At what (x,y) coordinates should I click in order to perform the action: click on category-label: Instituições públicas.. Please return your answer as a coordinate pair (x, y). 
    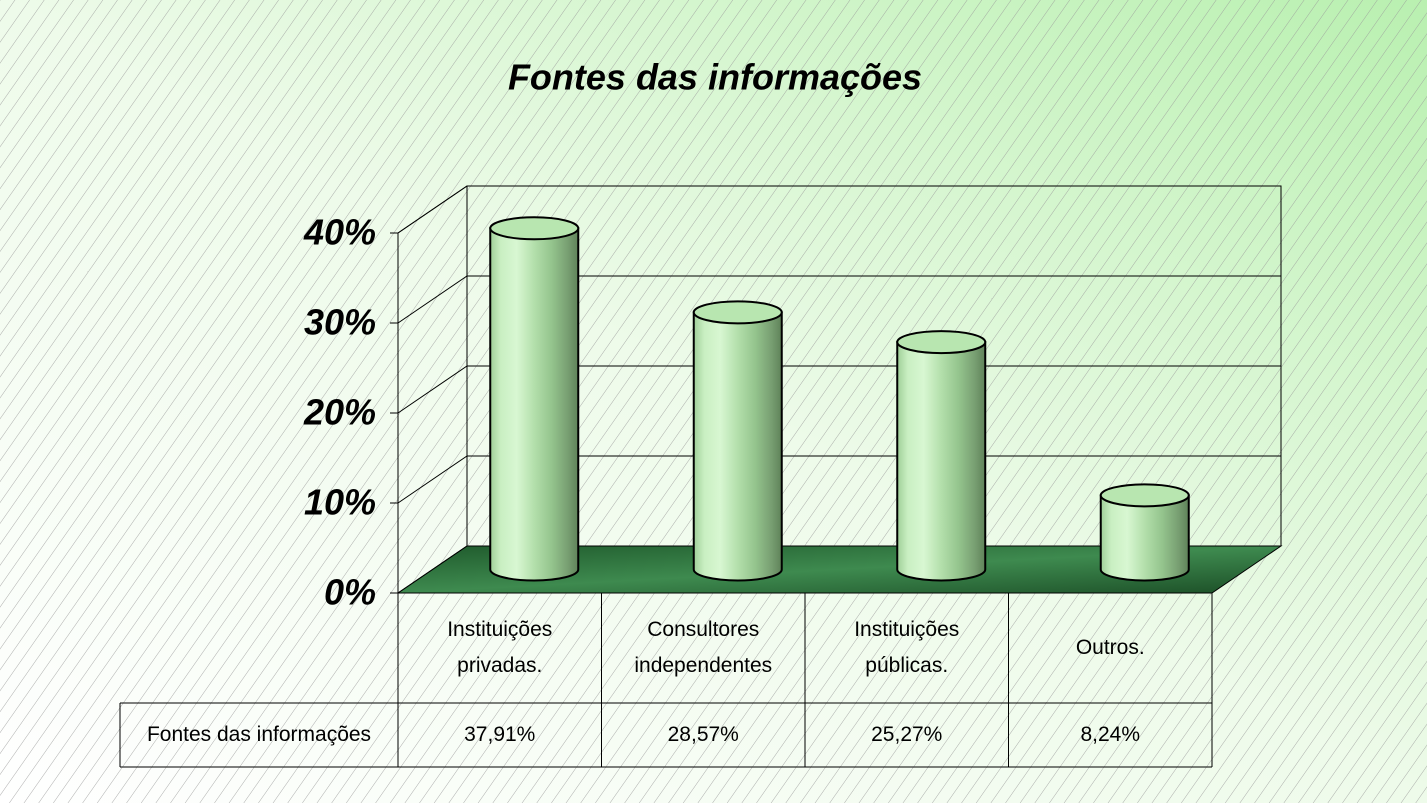
    Looking at the image, I should click on (907, 647).